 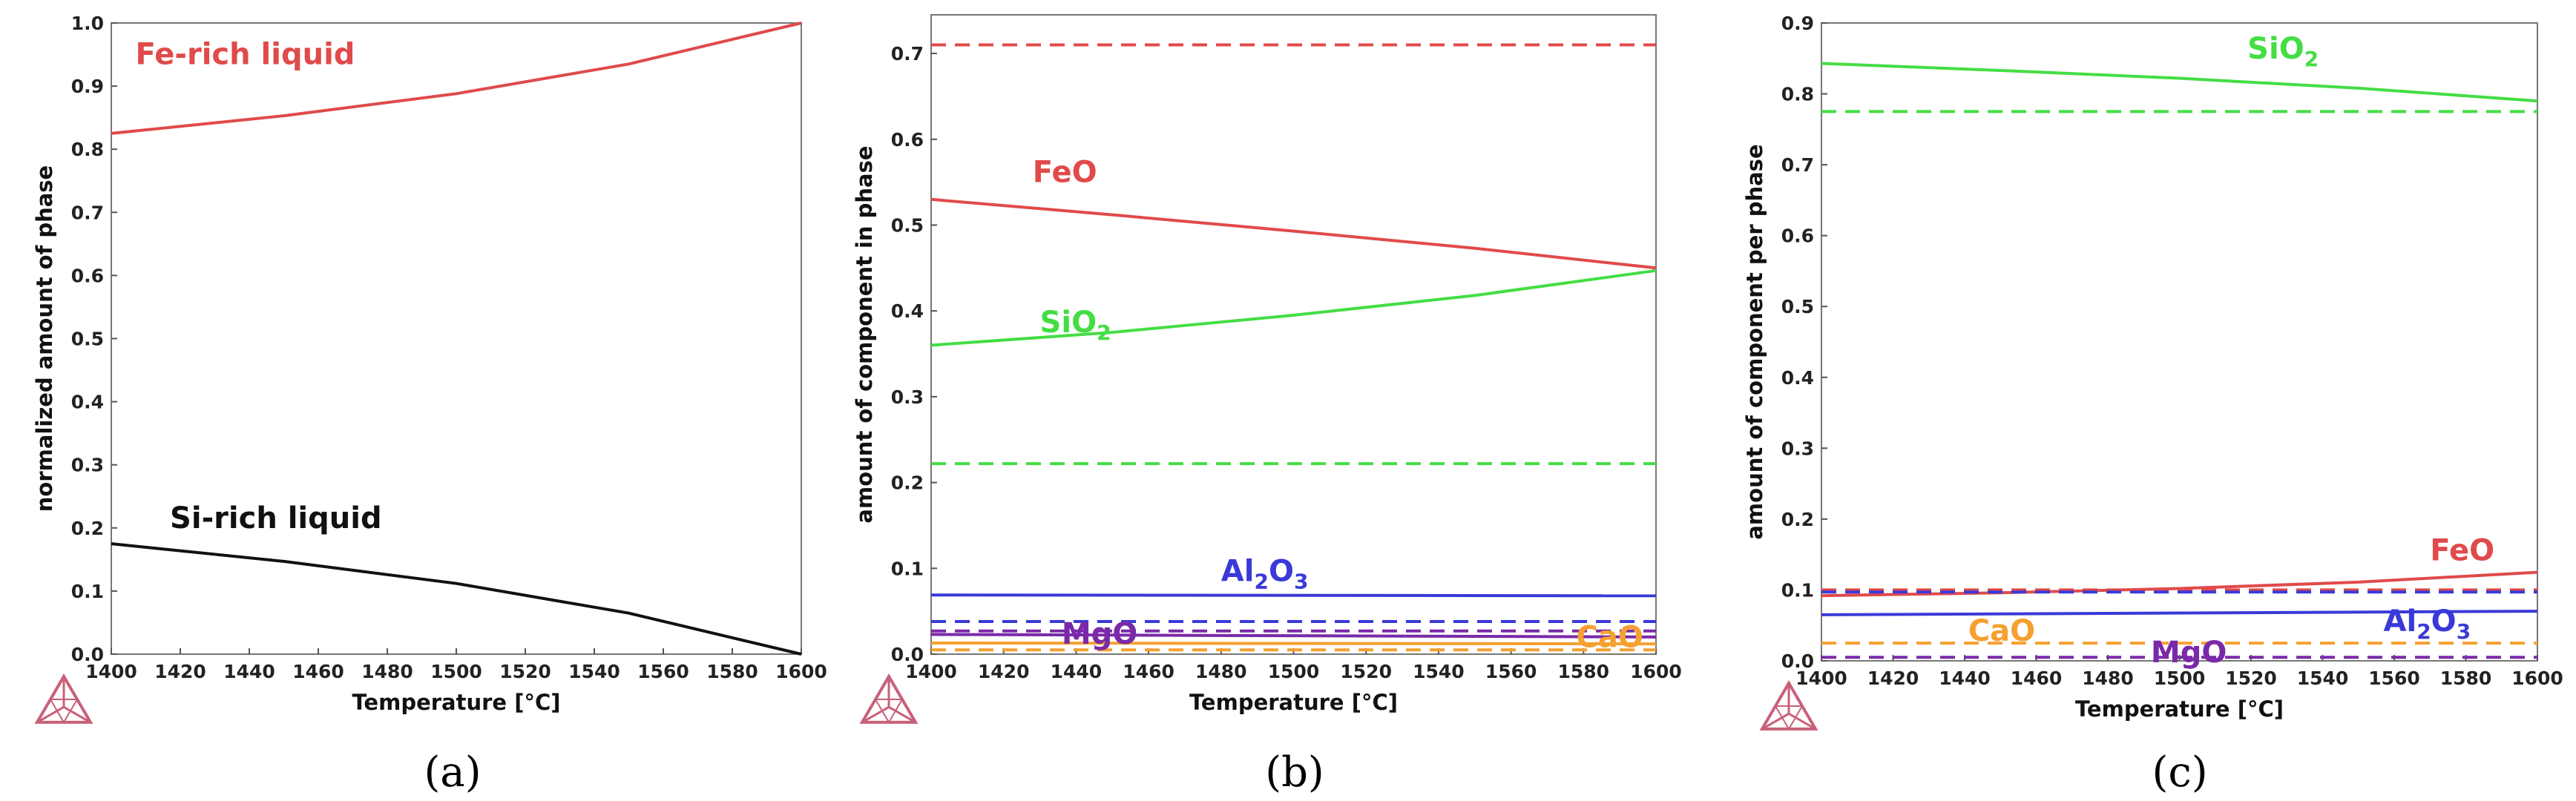 I want to click on series-line-fe-rich-liquid, so click(x=456, y=78).